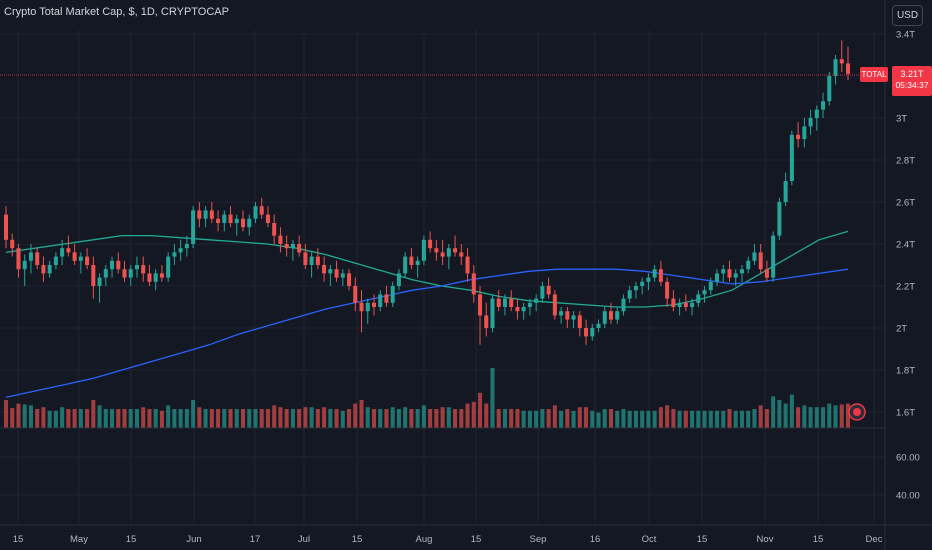 The width and height of the screenshot is (932, 550). I want to click on y-tick-label: 2.2T, so click(905, 287).